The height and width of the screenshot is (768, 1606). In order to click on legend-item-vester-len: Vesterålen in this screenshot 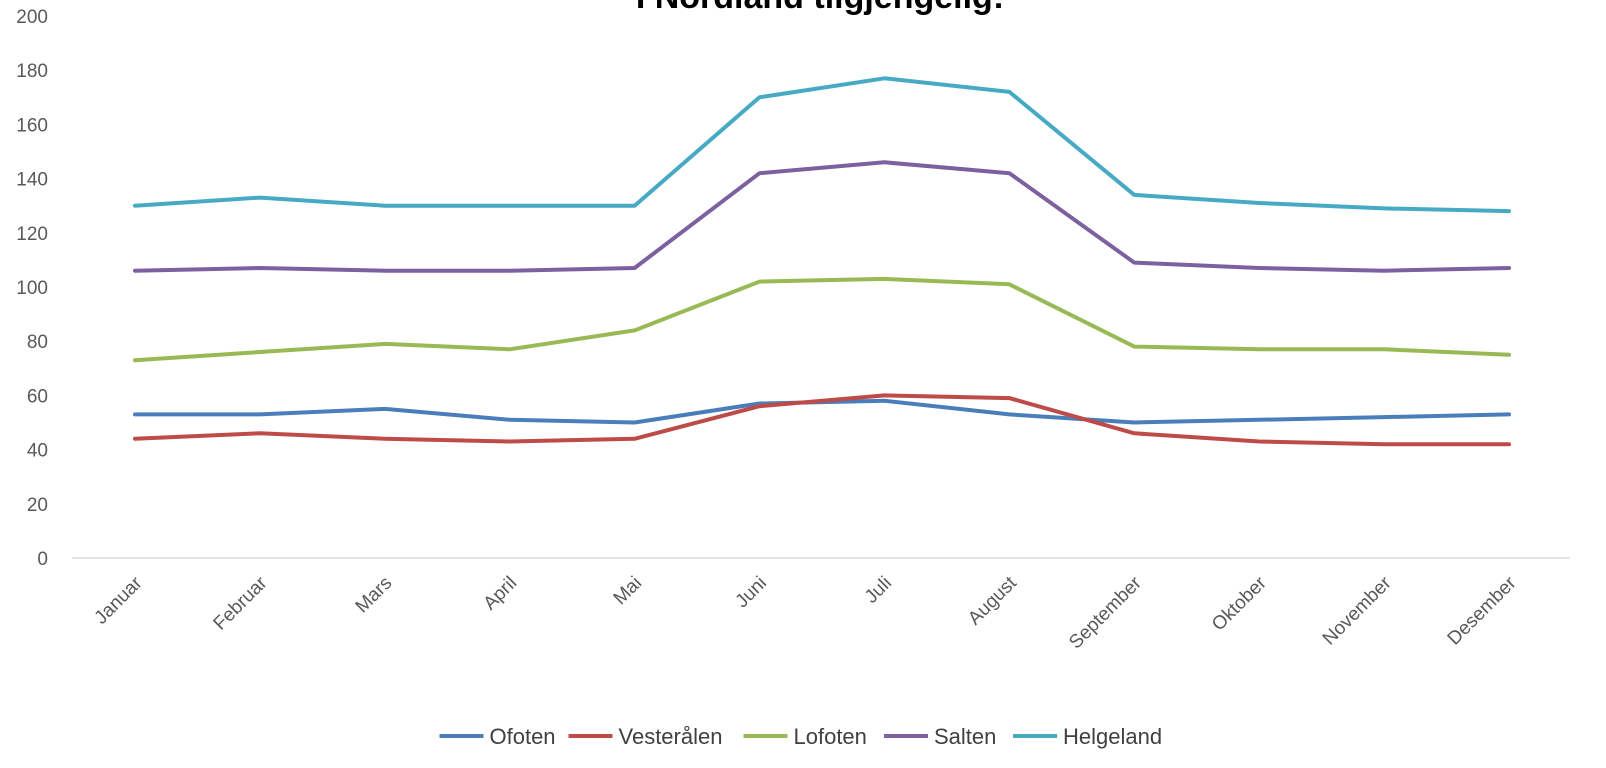, I will do `click(645, 736)`.